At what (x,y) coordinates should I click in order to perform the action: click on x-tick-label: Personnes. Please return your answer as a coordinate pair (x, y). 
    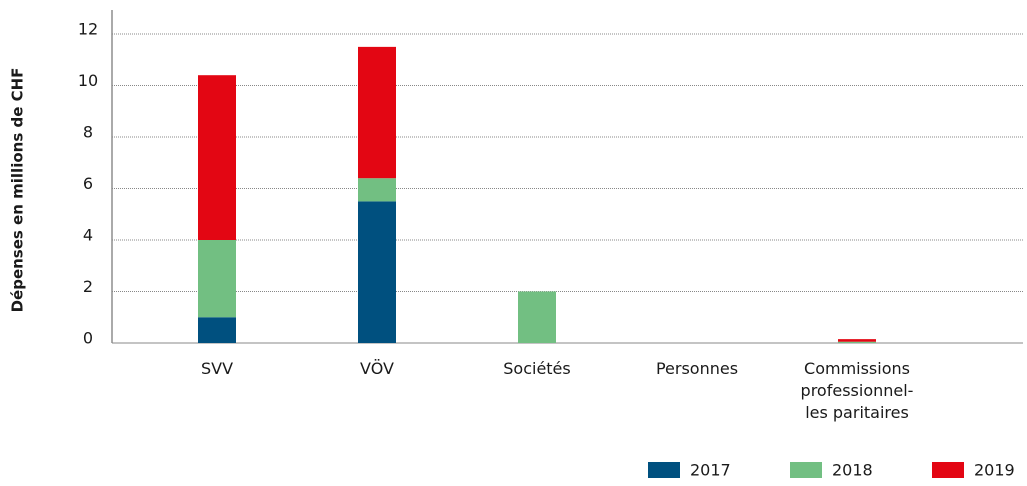
    Looking at the image, I should click on (697, 368).